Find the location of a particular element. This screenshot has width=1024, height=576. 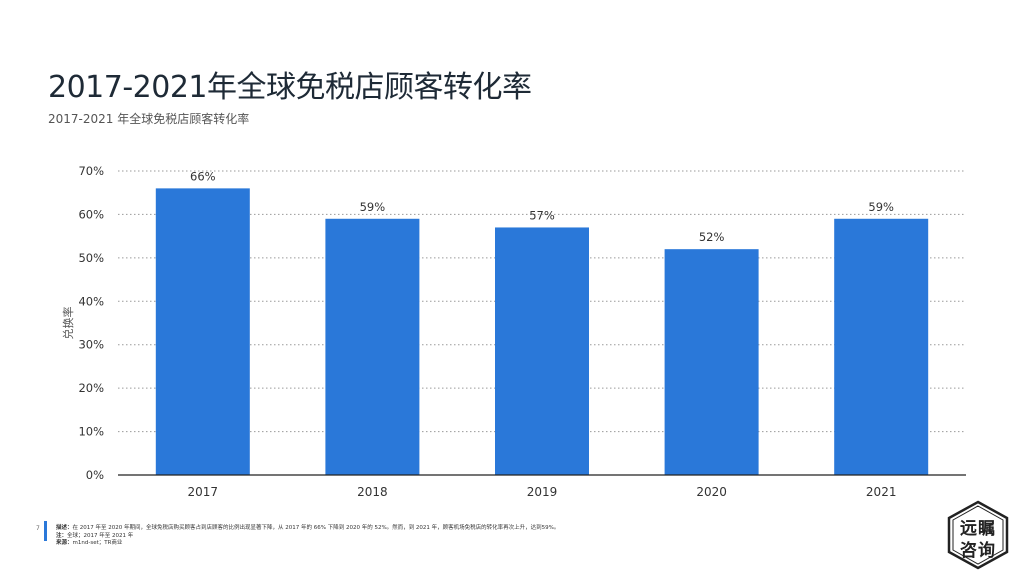

data-label: 66% is located at coordinates (203, 176).